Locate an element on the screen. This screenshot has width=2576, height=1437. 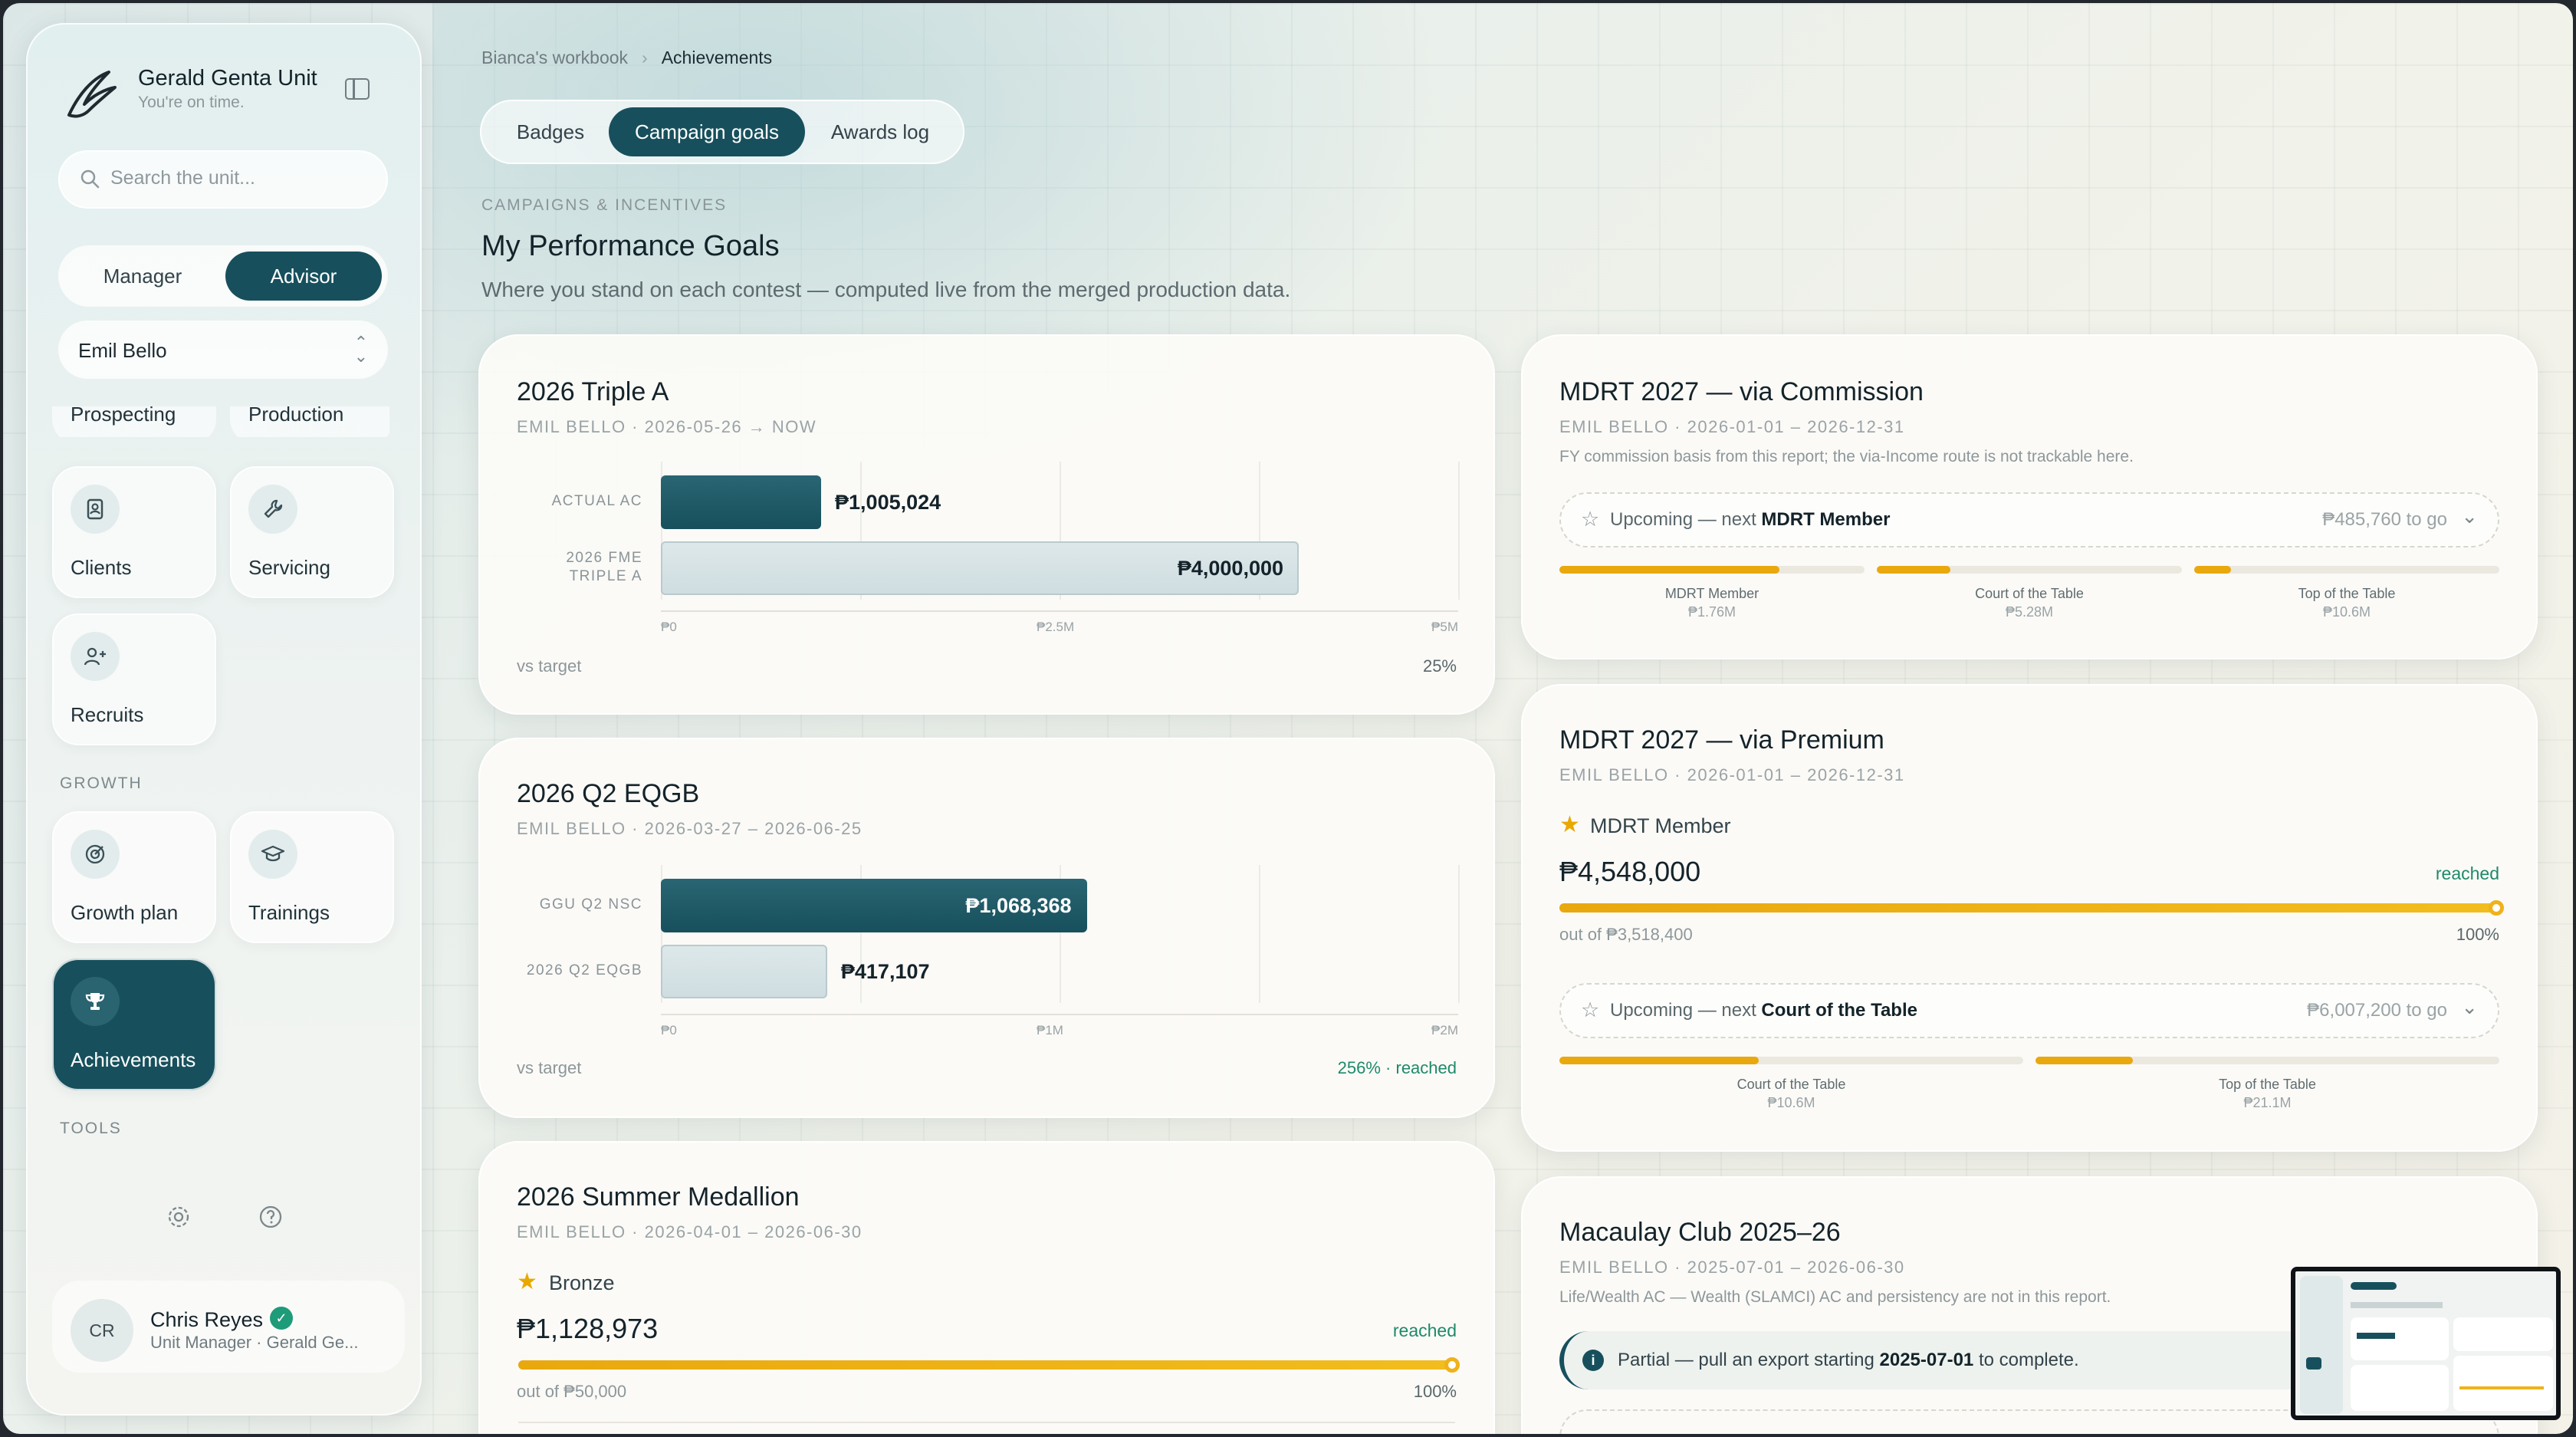
user-plus-icon is located at coordinates (95, 656).